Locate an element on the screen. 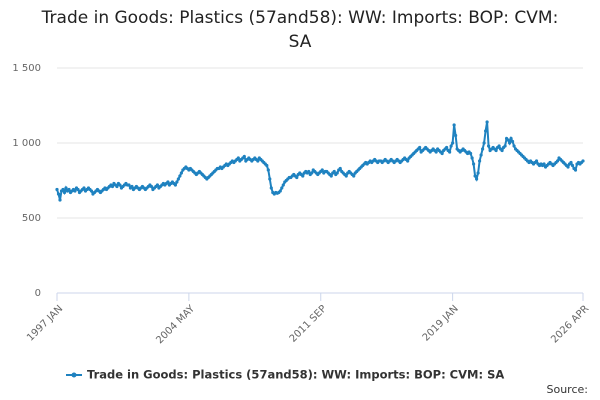  y-tick-label: 1 000 is located at coordinates (26, 143).